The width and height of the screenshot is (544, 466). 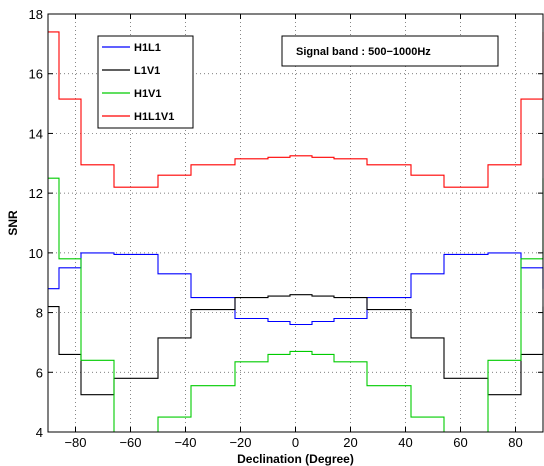 What do you see at coordinates (130, 442) in the screenshot?
I see `x-tick-label: −60` at bounding box center [130, 442].